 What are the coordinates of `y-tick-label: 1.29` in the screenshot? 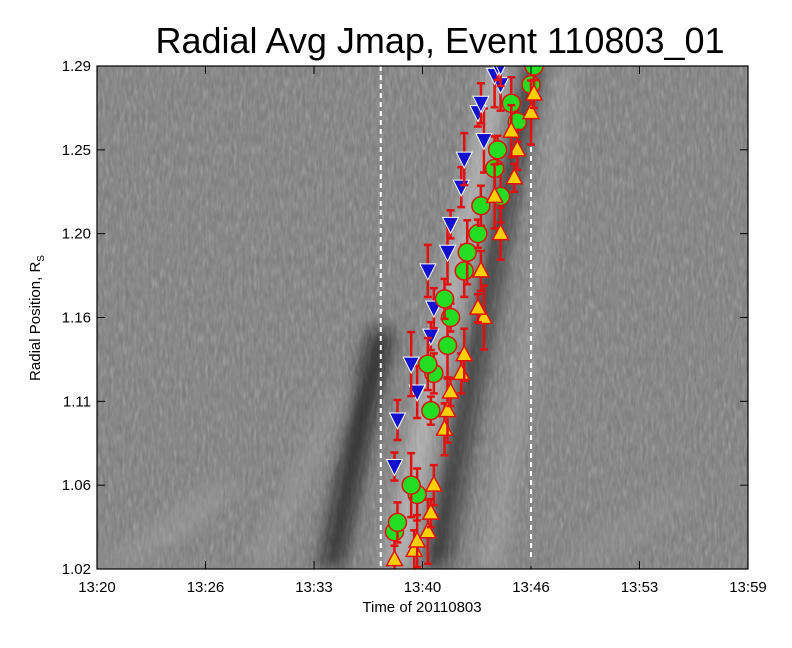 It's located at (76, 66).